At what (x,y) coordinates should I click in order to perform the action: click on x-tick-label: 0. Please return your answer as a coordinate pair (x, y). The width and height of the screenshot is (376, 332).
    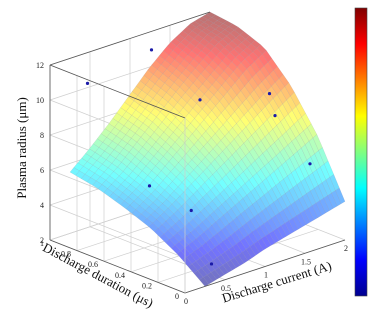
    Looking at the image, I should click on (186, 301).